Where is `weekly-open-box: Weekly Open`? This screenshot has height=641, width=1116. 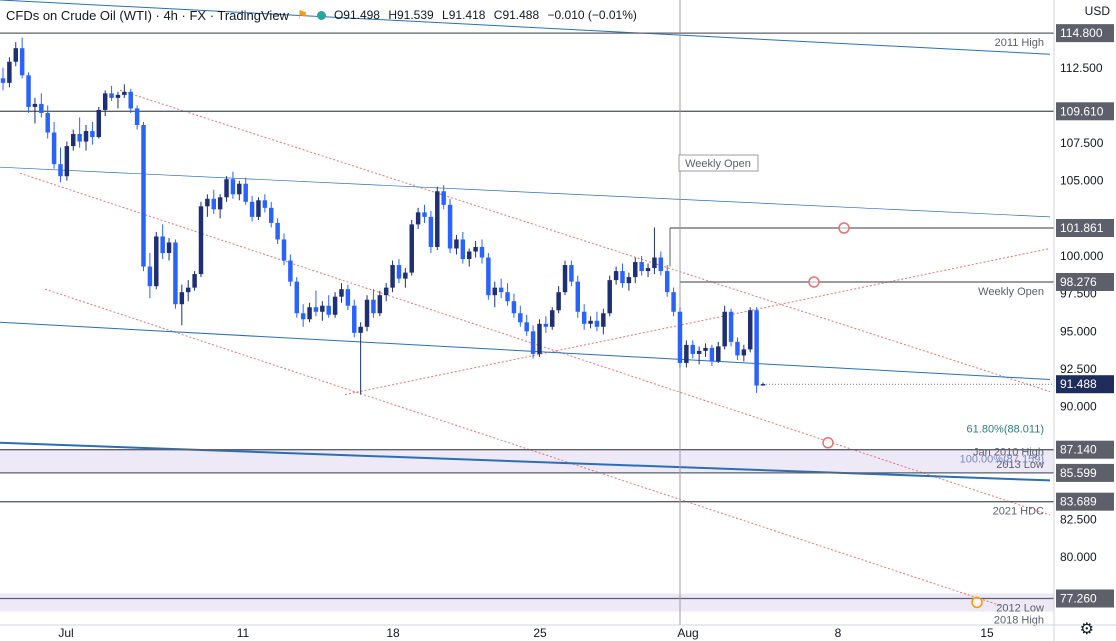
weekly-open-box: Weekly Open is located at coordinates (718, 163).